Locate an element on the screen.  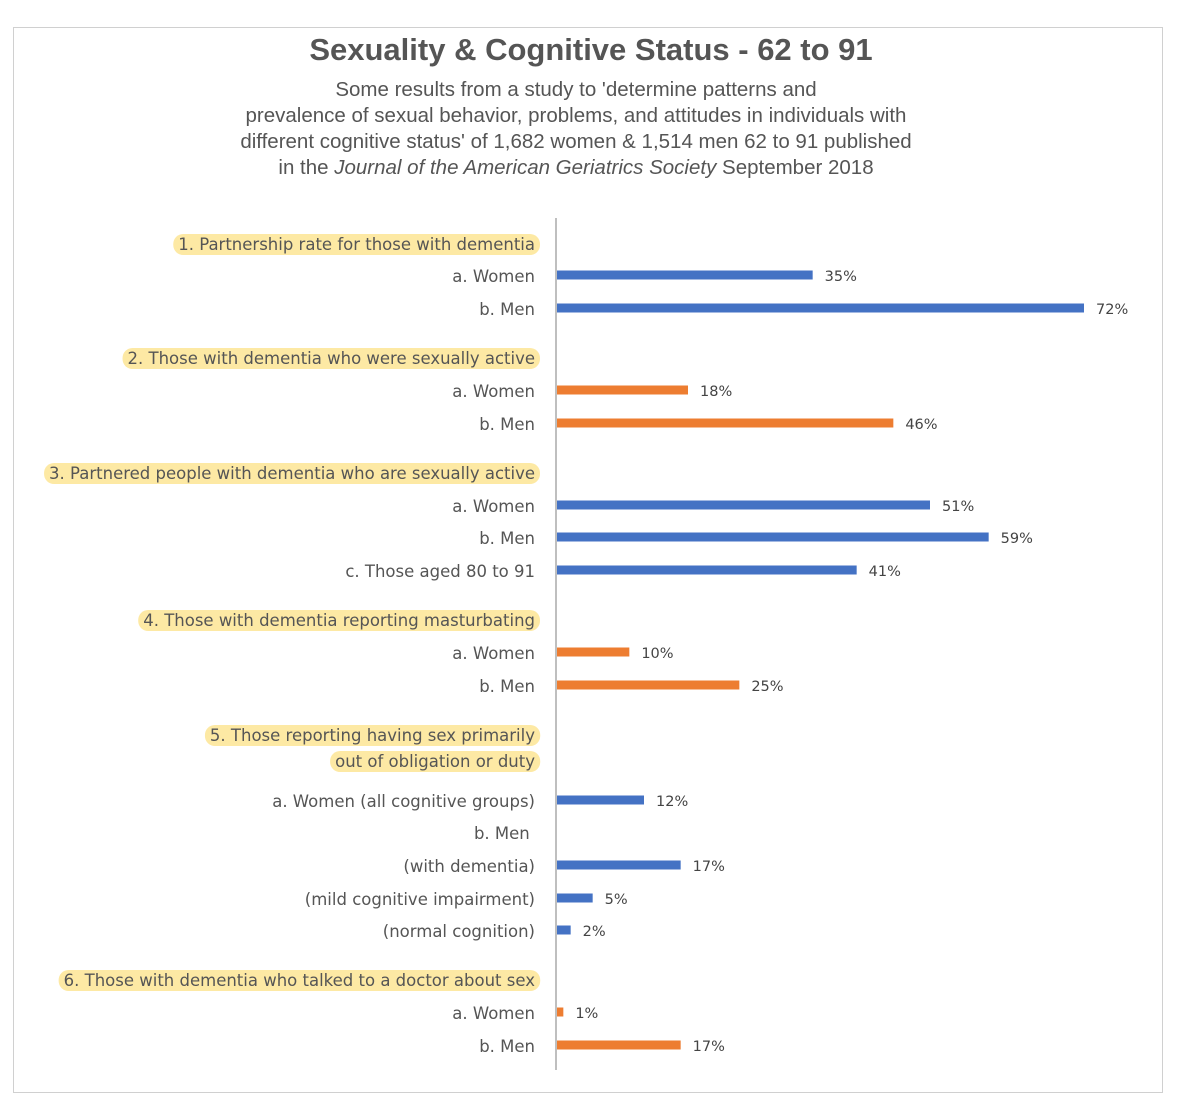
data-label: 12% is located at coordinates (672, 802).